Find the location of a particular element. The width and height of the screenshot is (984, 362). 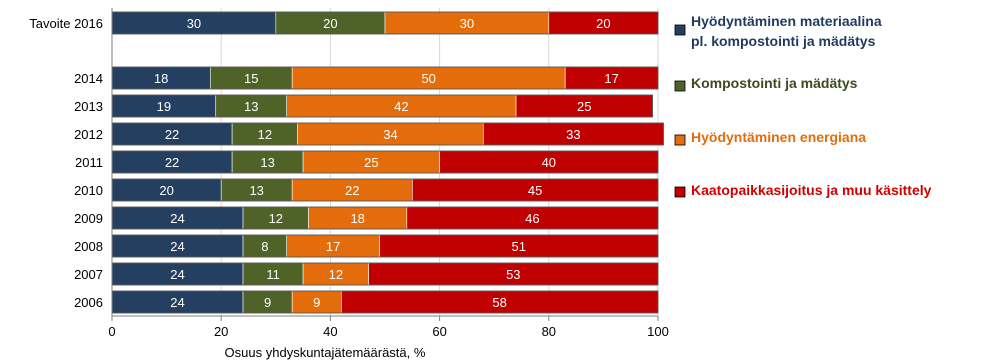

data-label-8-2: 12 is located at coordinates (336, 274).